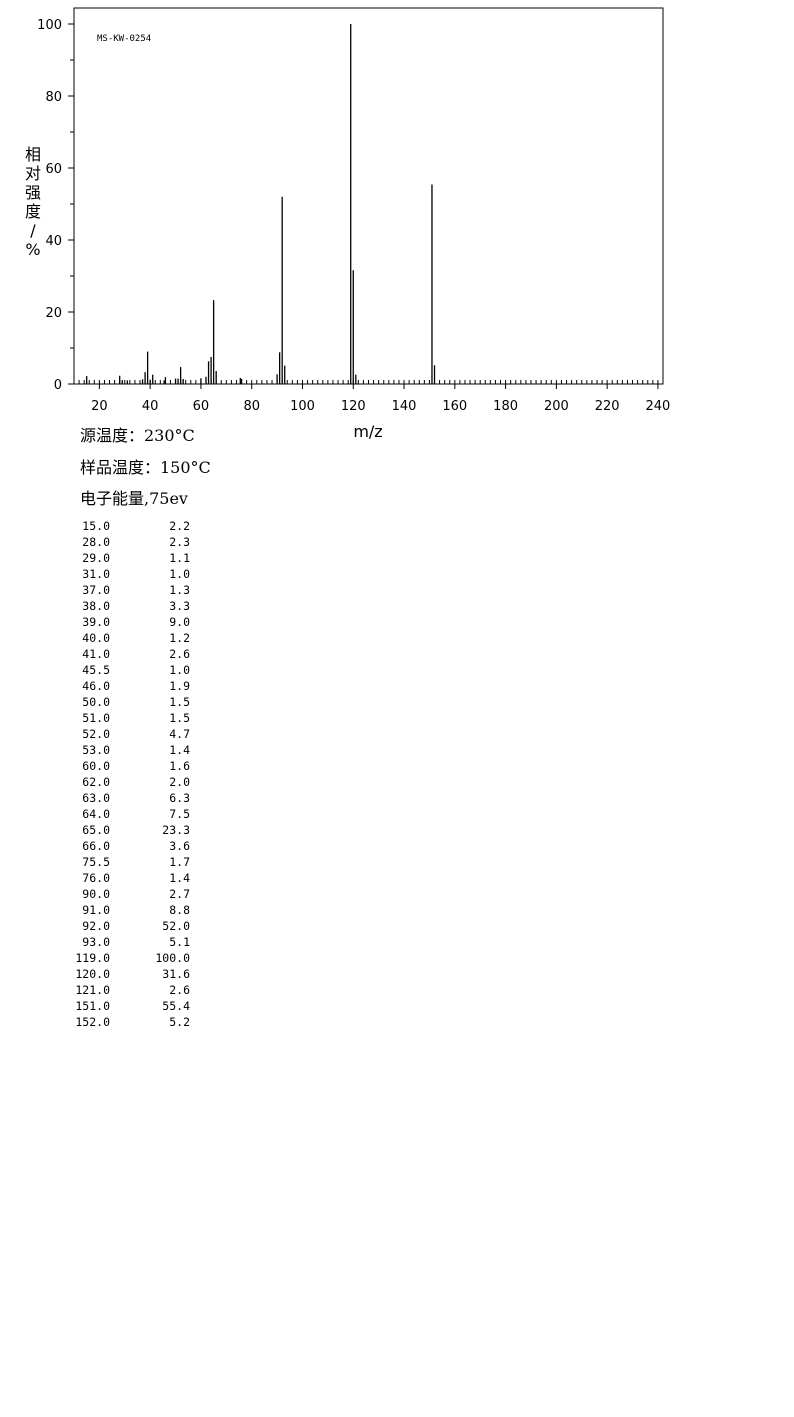 This screenshot has width=794, height=1417. I want to click on x-tick-label: 20, so click(99, 406).